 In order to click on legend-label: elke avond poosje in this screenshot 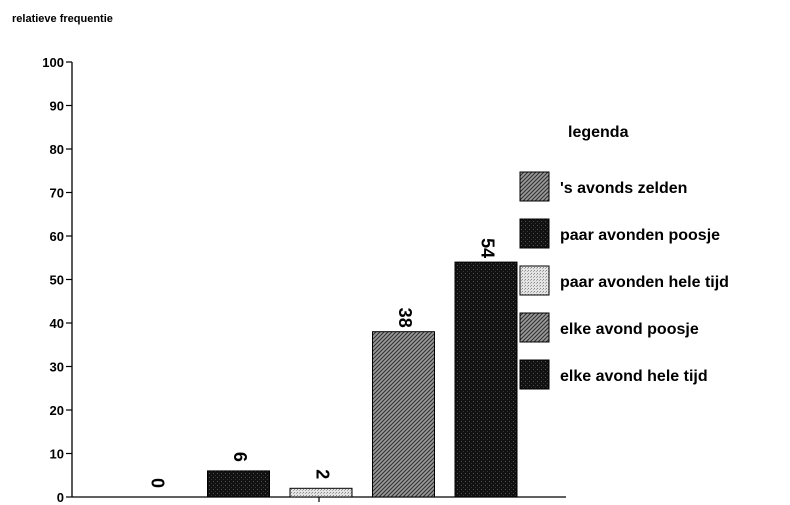, I will do `click(629, 329)`.